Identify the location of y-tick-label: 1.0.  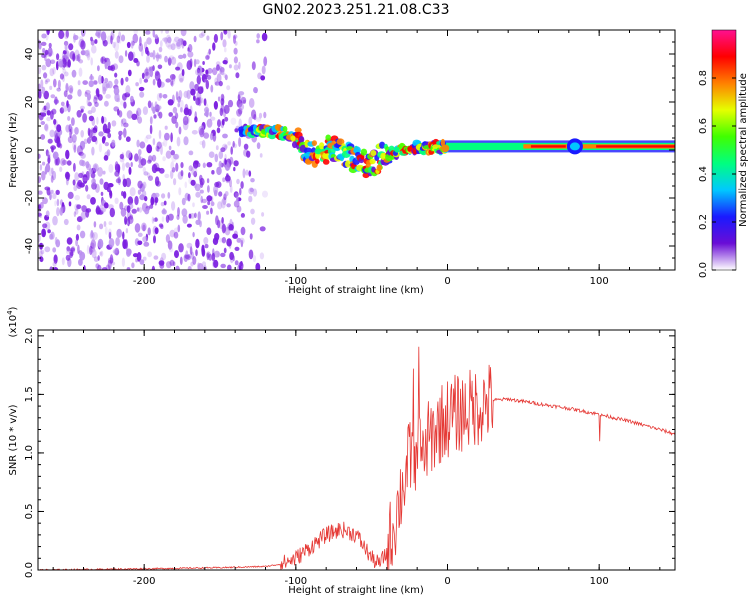
(29, 453).